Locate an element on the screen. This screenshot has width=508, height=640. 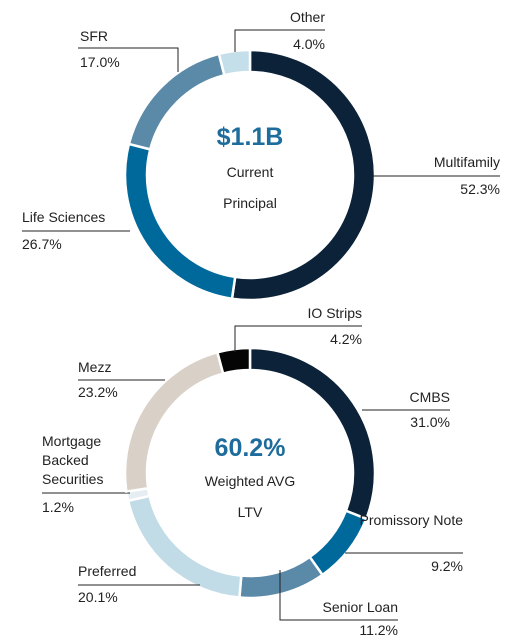
center-subtitle: Current Principal is located at coordinates (250, 187).